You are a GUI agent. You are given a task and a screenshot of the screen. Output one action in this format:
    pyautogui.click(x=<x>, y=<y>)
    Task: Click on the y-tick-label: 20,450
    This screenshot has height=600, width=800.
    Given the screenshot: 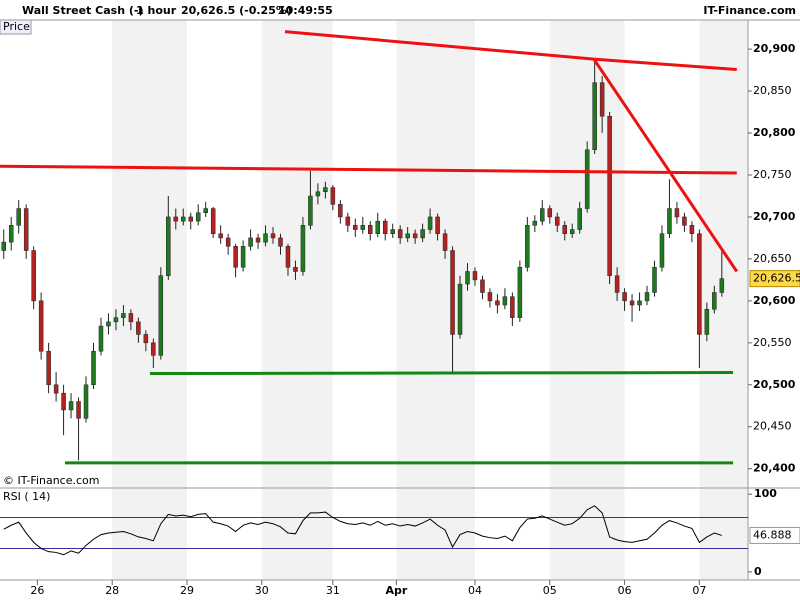 What is the action you would take?
    pyautogui.click(x=772, y=426)
    